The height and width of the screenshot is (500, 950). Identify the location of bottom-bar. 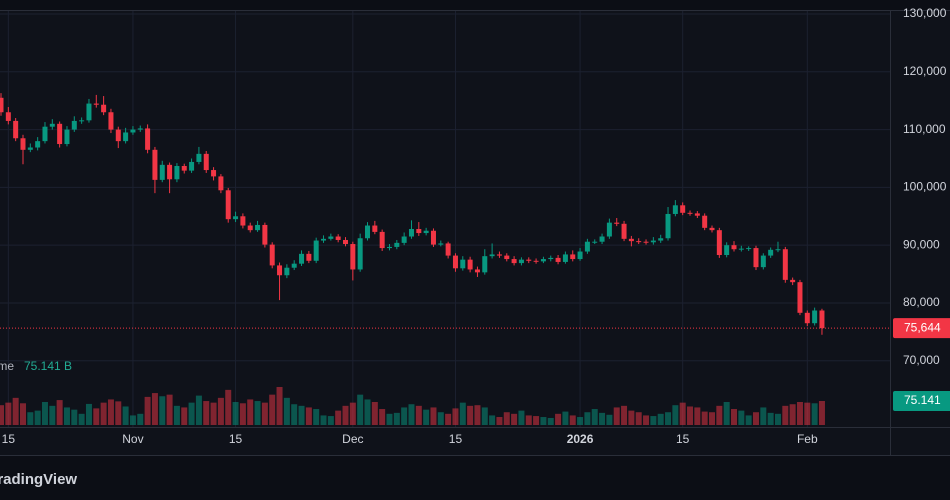
(475, 477).